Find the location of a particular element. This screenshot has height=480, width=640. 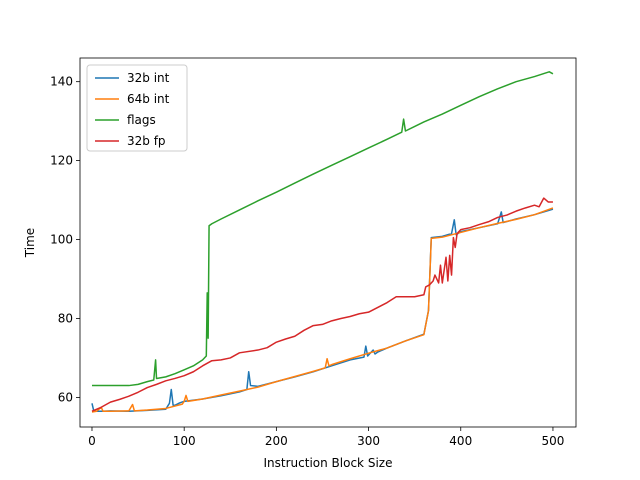

legend-box is located at coordinates (137, 108).